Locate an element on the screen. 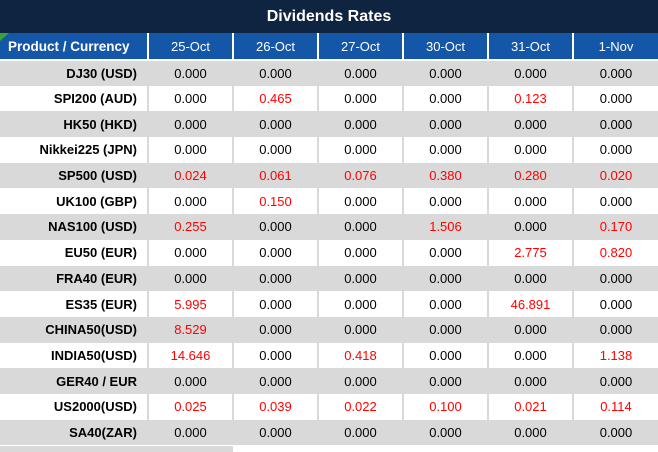  value-cell: 0.465 is located at coordinates (276, 98).